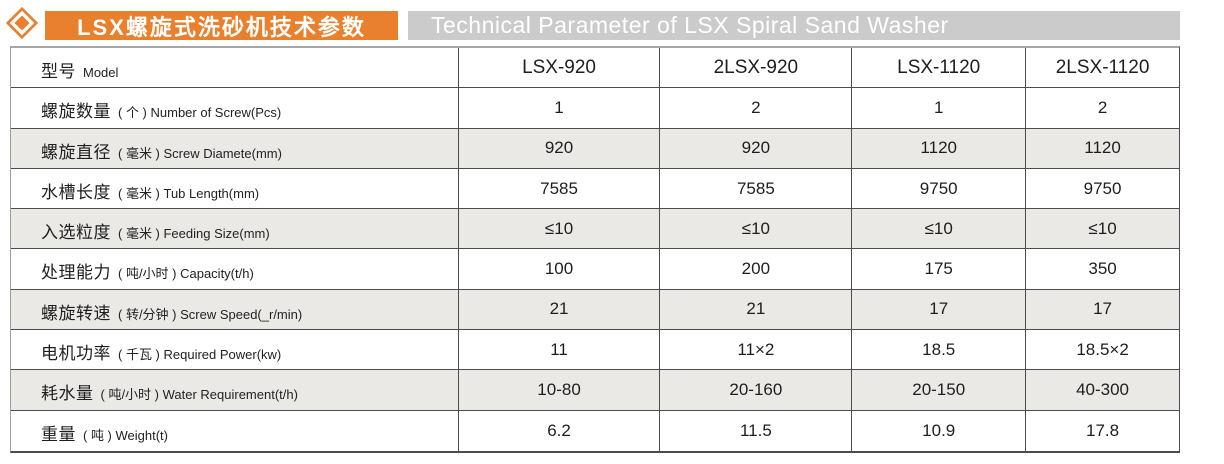  Describe the element at coordinates (560, 430) in the screenshot. I see `cell-value: 6.2` at that location.